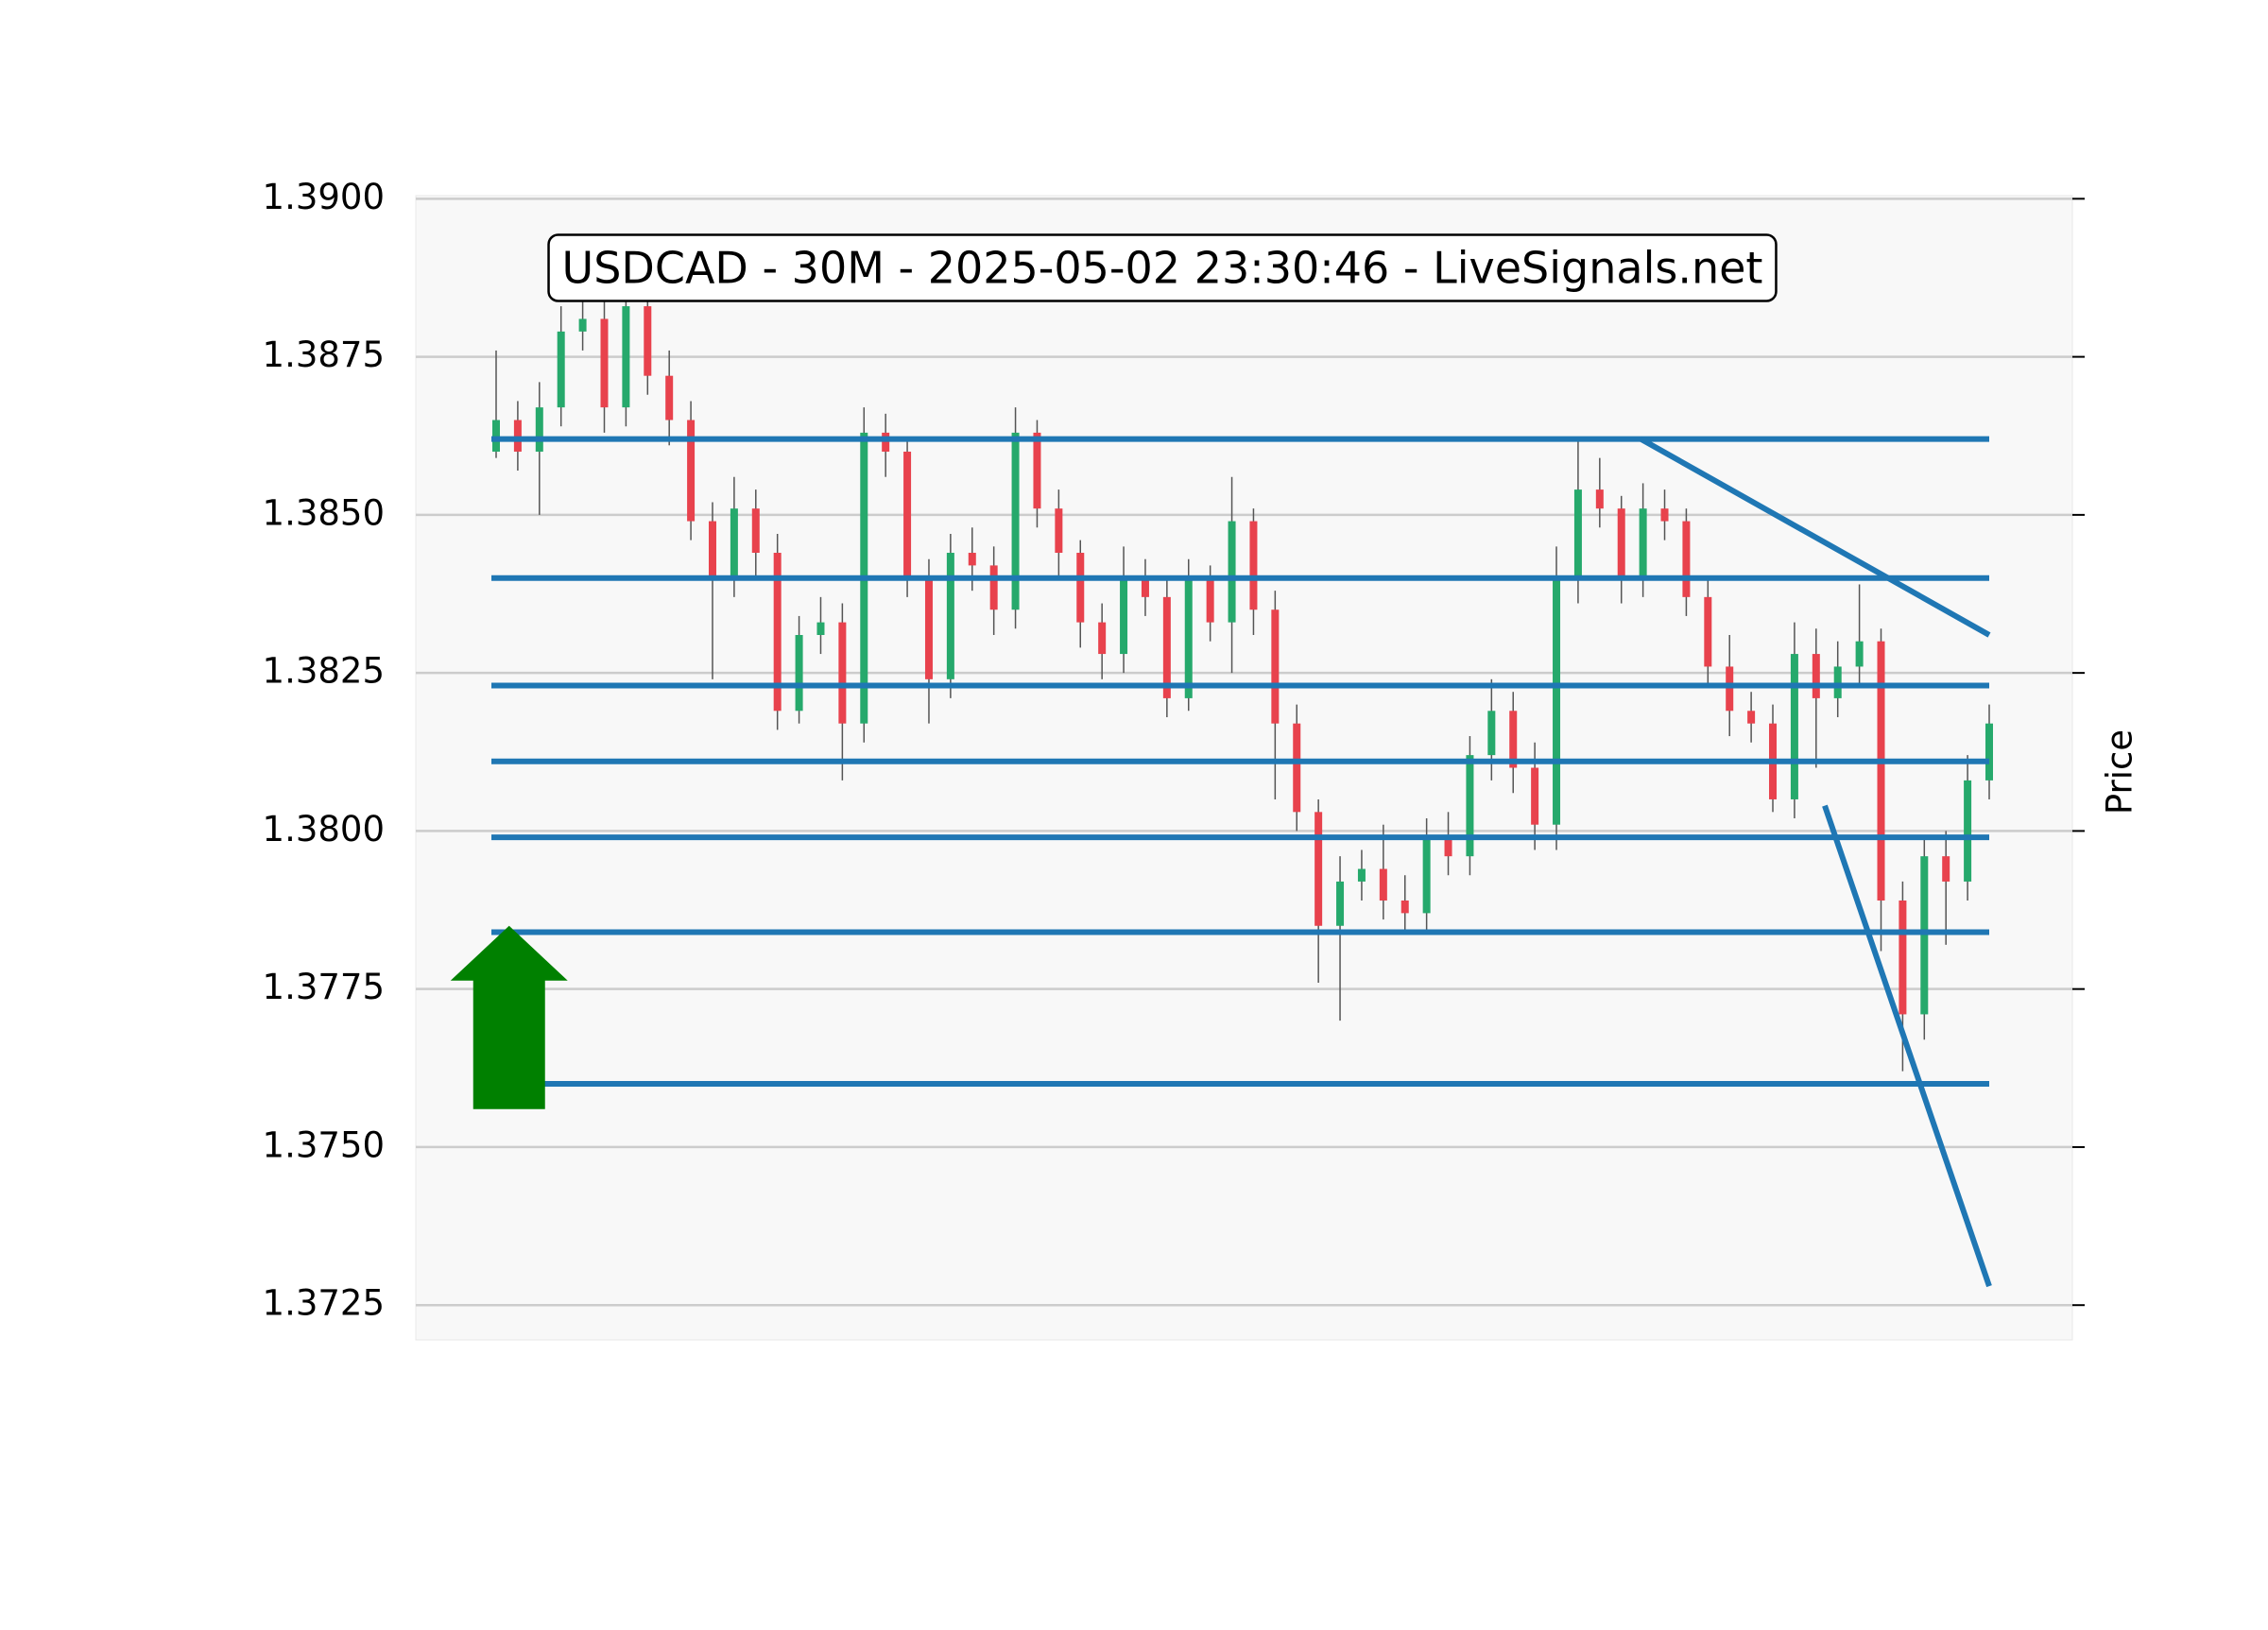 This screenshot has width=2268, height=1630. What do you see at coordinates (324, 355) in the screenshot?
I see `y-tick-label: 1.3875` at bounding box center [324, 355].